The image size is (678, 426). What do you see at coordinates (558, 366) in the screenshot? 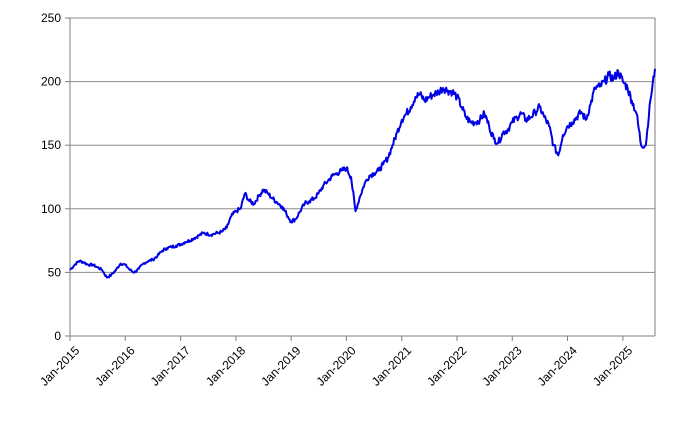
I see `x-tick-label: Jan-2024` at bounding box center [558, 366].